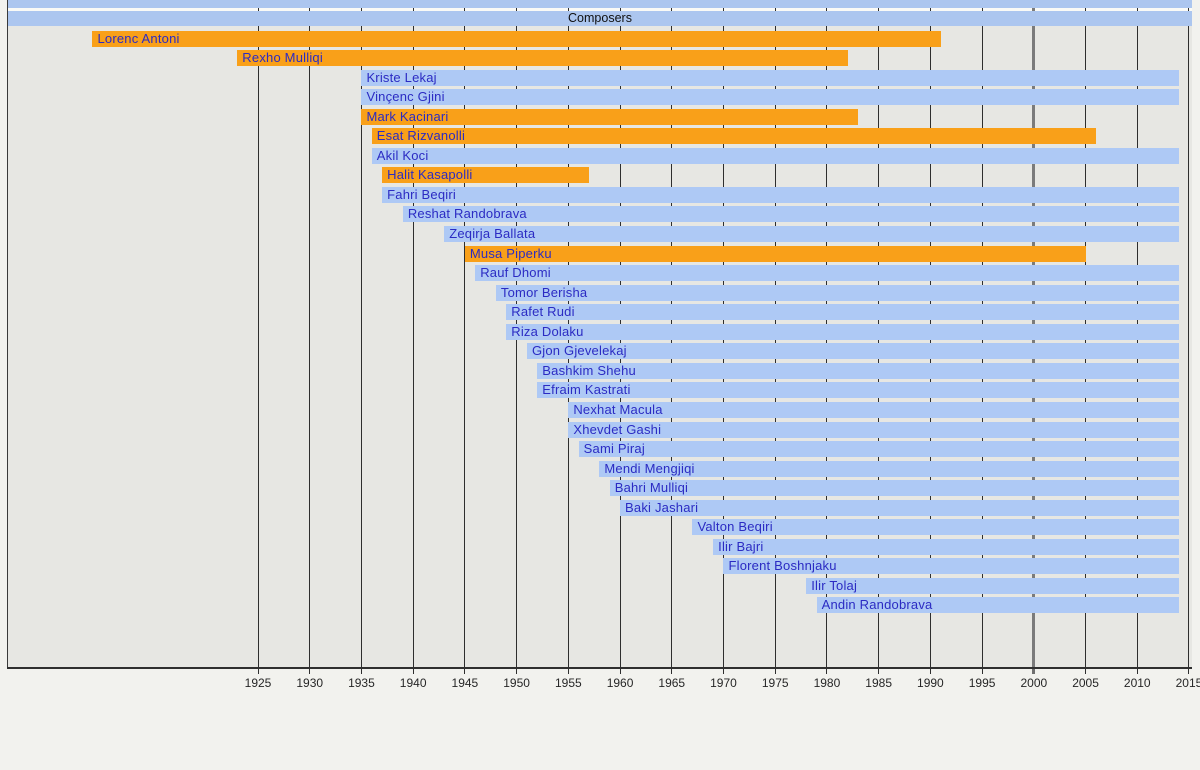 The width and height of the screenshot is (1200, 770). I want to click on axis-label-1935: 1935, so click(361, 683).